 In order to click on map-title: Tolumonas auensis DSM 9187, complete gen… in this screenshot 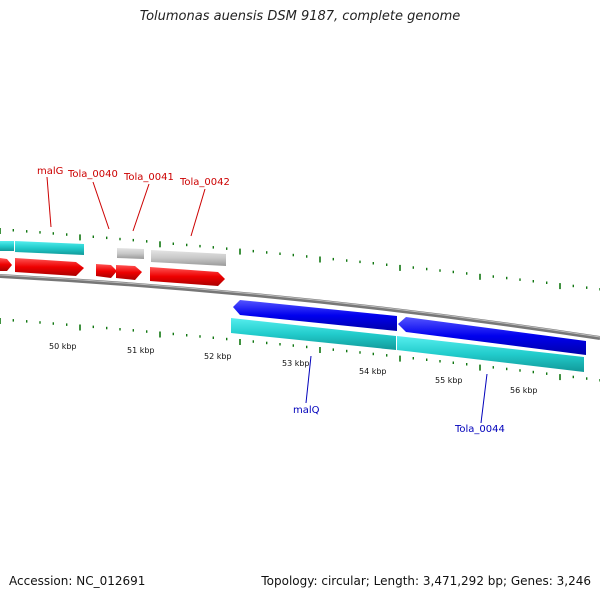, I will do `click(300, 16)`.